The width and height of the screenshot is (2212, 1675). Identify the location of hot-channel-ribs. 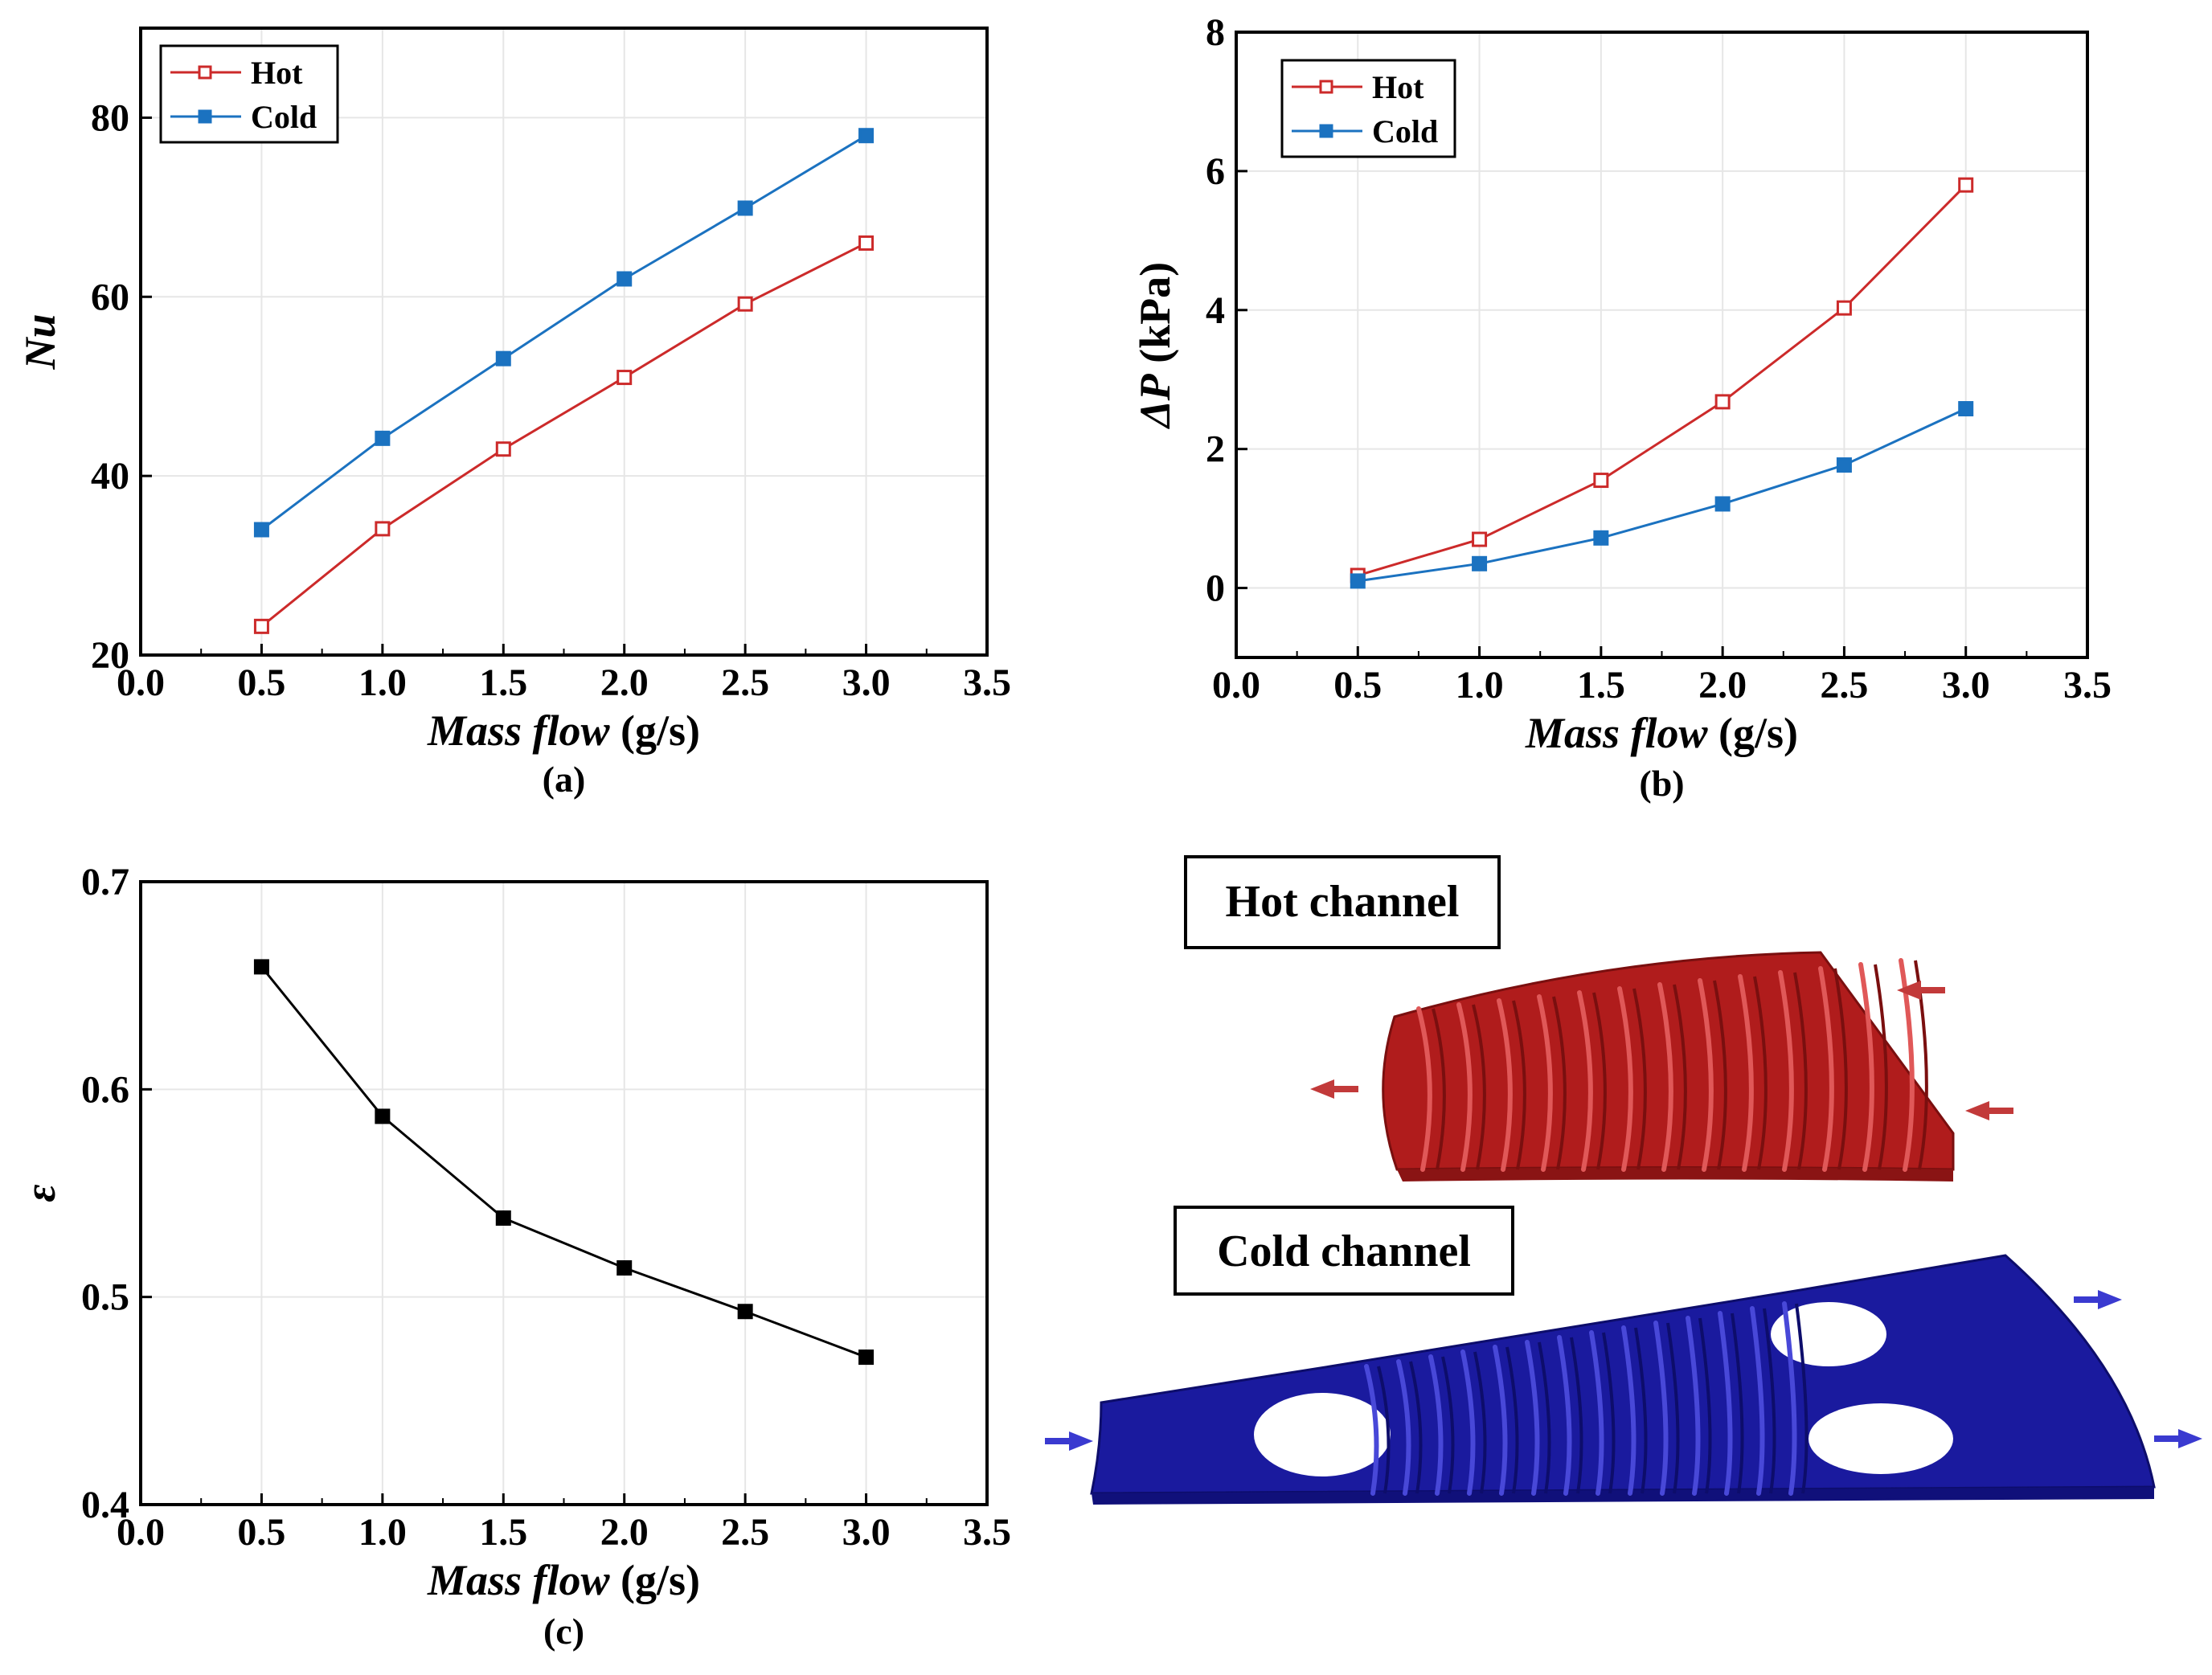
(1672, 1065).